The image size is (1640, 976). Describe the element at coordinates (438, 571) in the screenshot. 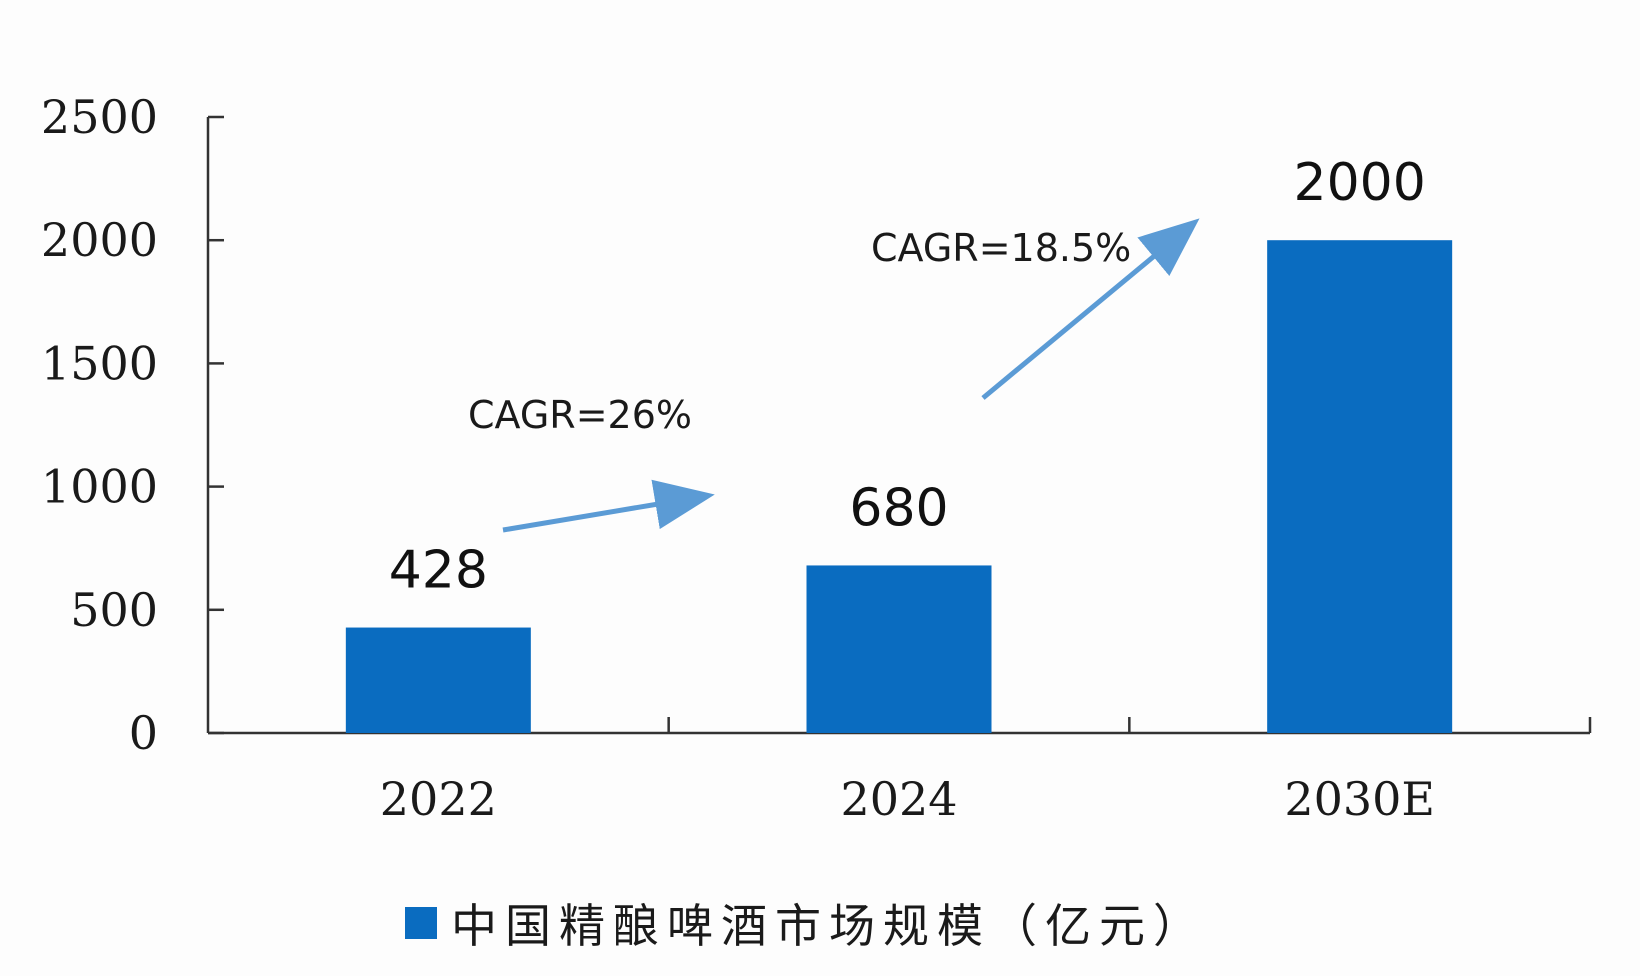

I see `data-label: 428` at that location.